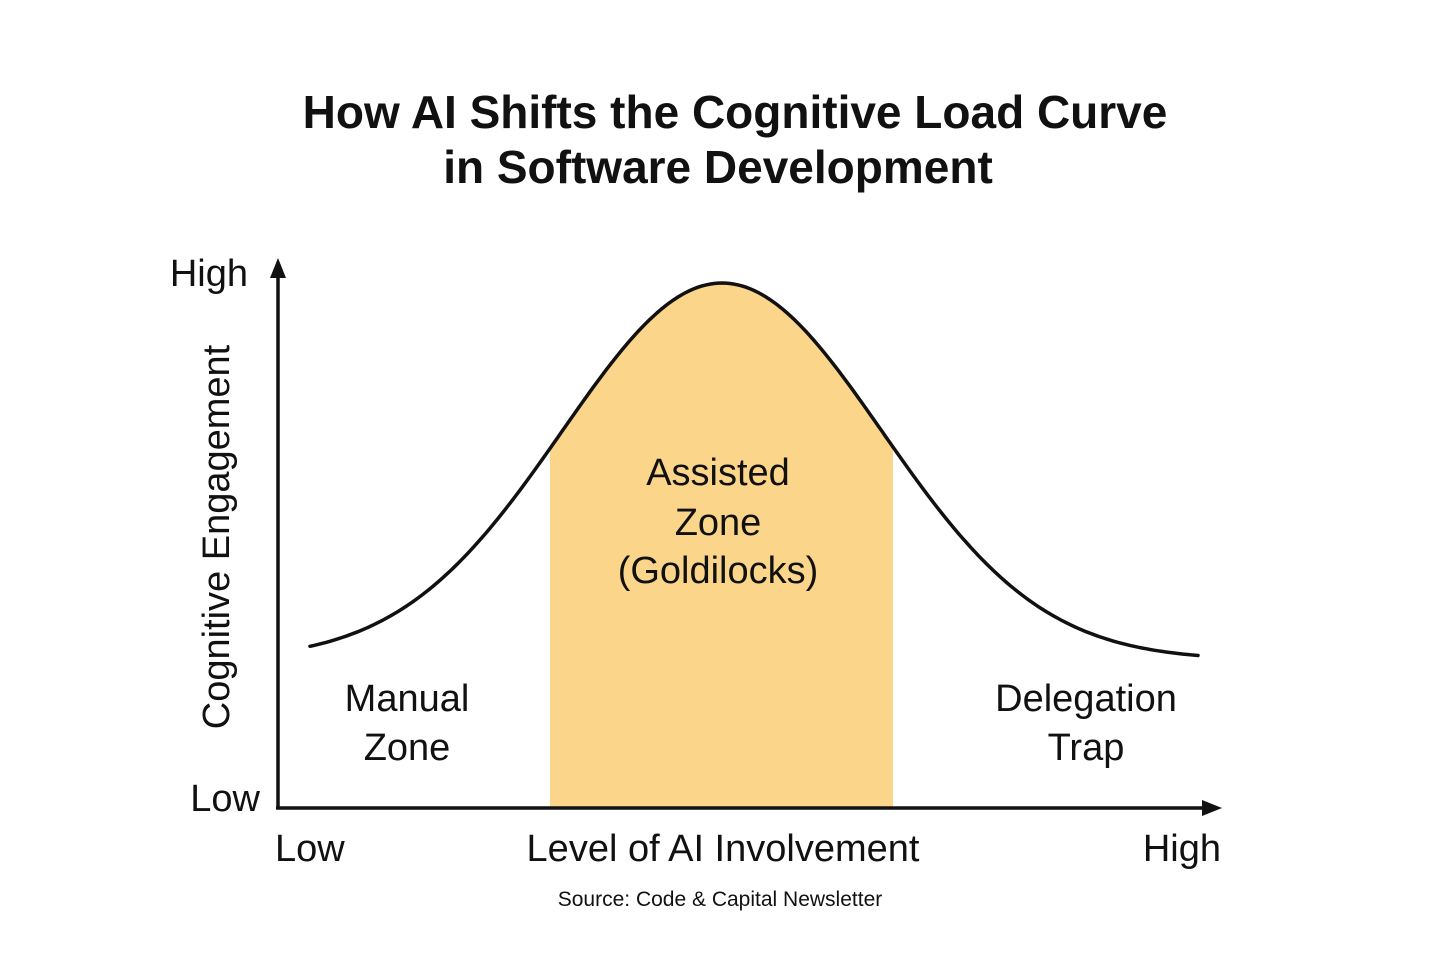  I want to click on y-axis-arrow, so click(278, 268).